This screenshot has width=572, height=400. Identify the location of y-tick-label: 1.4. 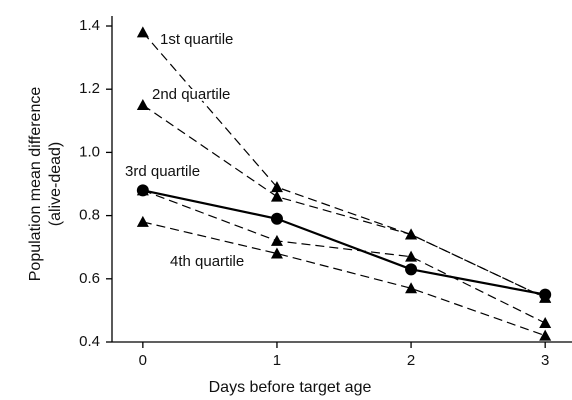
(89, 25).